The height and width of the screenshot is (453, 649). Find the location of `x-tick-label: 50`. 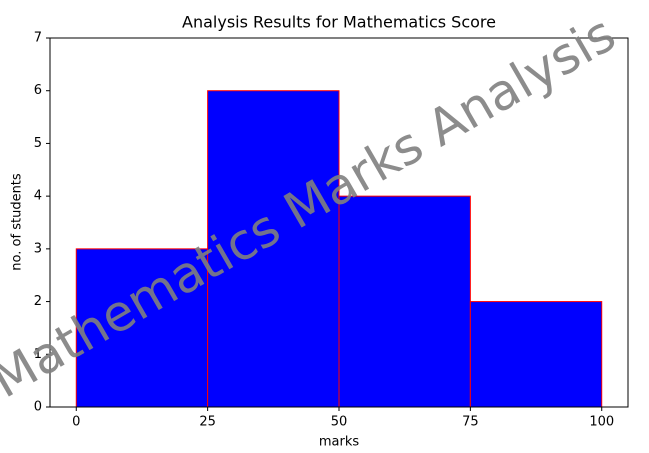

x-tick-label: 50 is located at coordinates (339, 422).